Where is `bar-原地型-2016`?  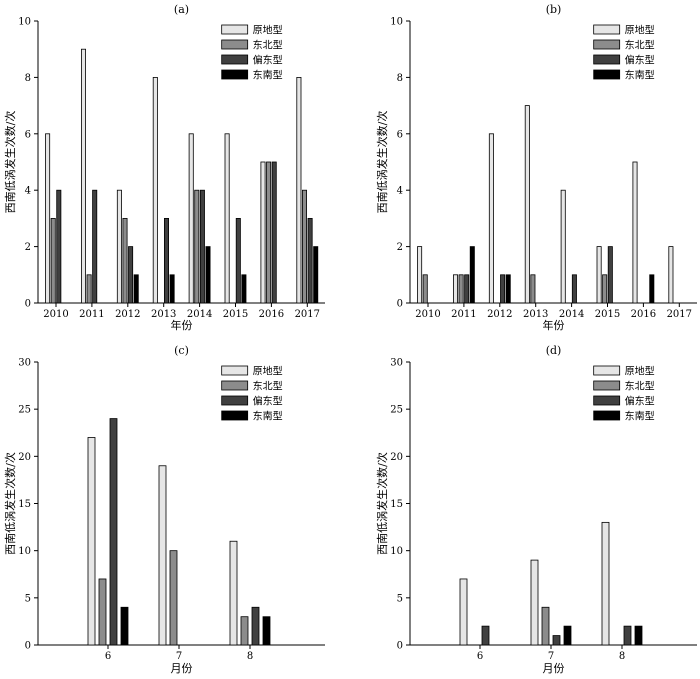
bar-原地型-2016 is located at coordinates (263, 232).